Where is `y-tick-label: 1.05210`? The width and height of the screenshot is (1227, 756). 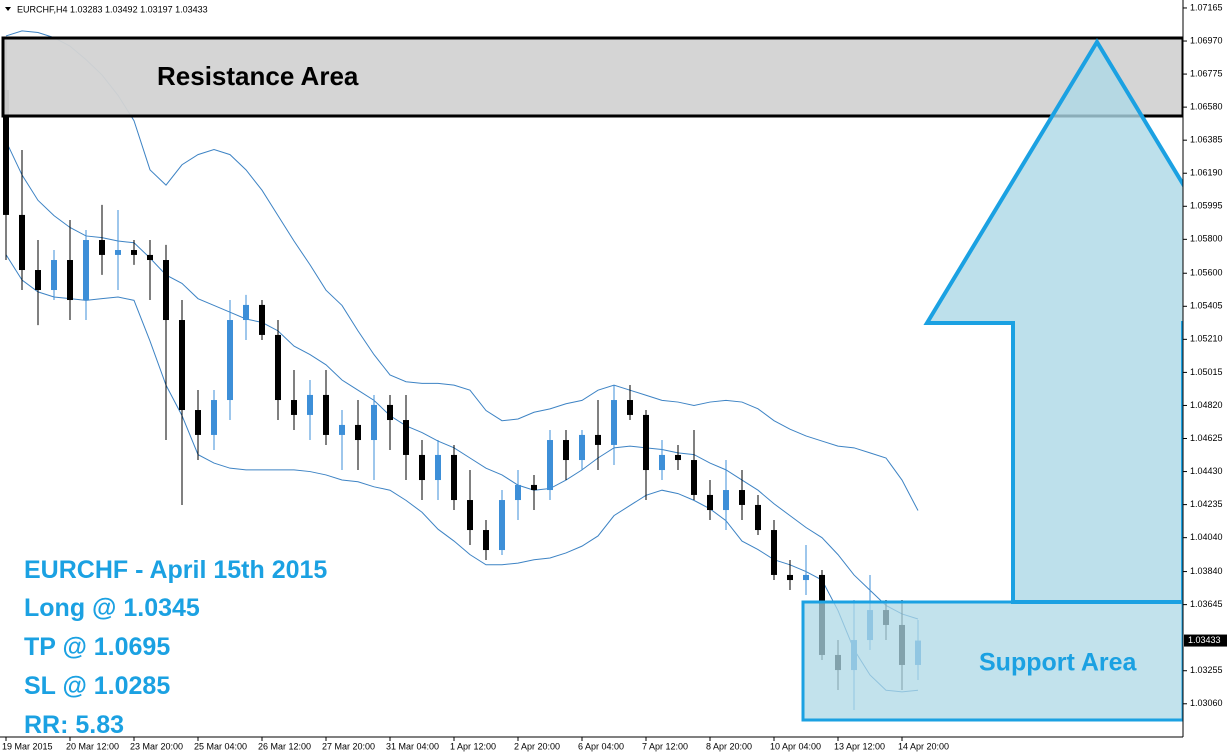 y-tick-label: 1.05210 is located at coordinates (1206, 339).